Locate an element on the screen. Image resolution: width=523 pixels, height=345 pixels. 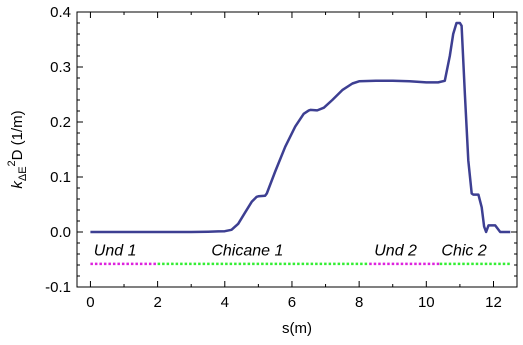
x-tick-label: 10 is located at coordinates (426, 302).